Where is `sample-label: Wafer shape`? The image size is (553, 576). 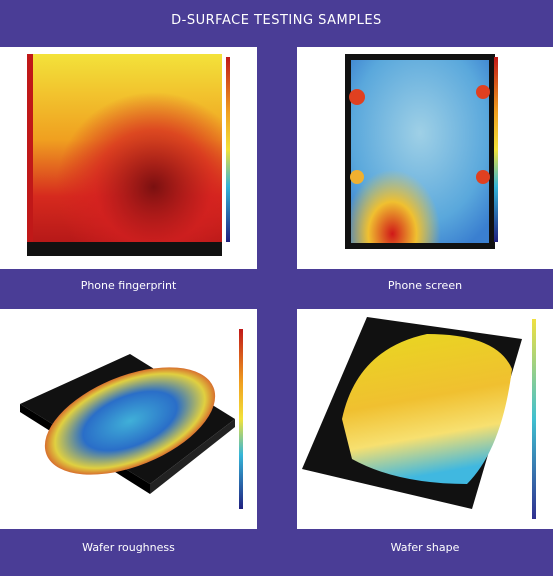
sample-label: Wafer shape is located at coordinates (425, 547).